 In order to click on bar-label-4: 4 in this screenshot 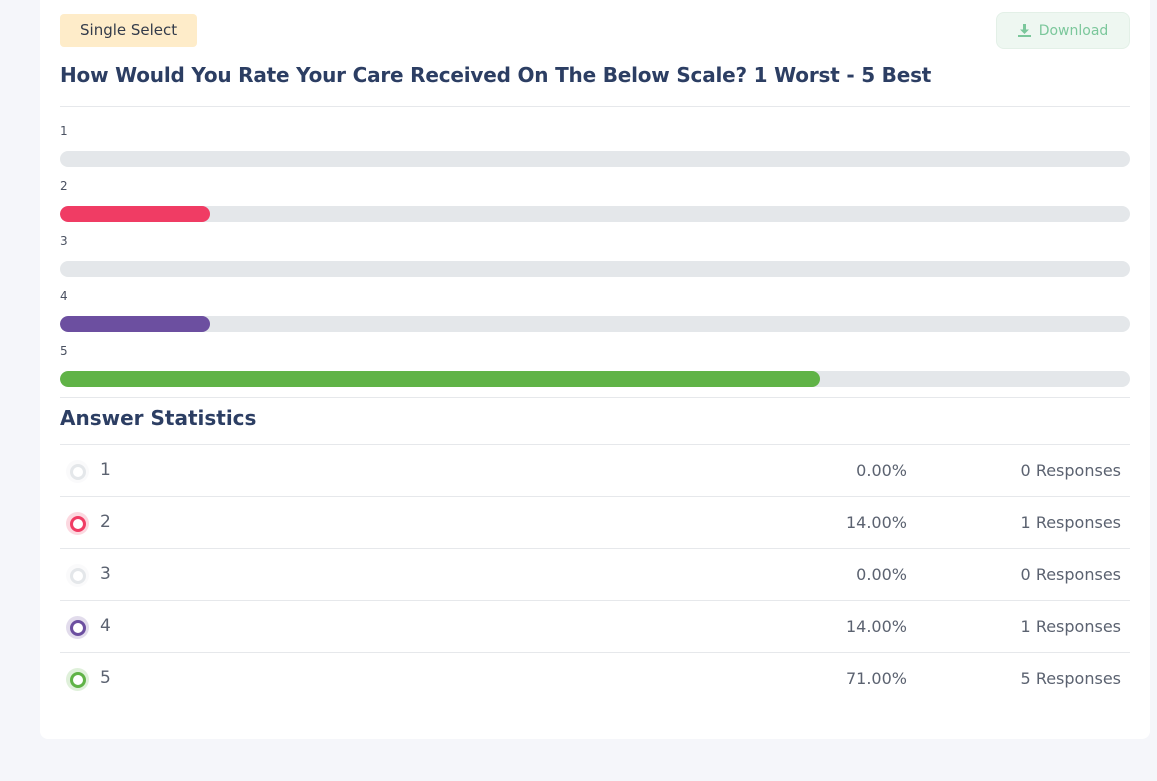, I will do `click(64, 296)`.